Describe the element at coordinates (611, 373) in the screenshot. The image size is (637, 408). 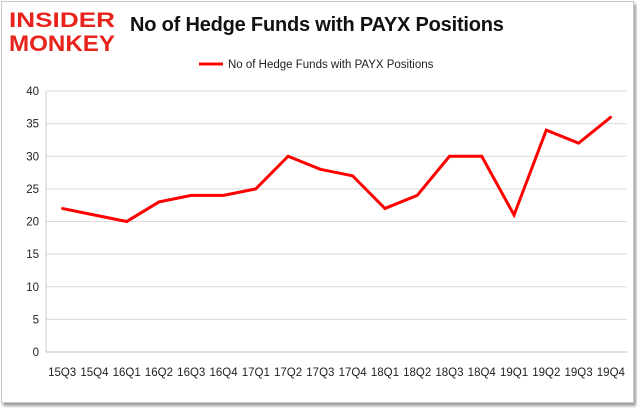
I see `x-tick-label: 19Q4` at that location.